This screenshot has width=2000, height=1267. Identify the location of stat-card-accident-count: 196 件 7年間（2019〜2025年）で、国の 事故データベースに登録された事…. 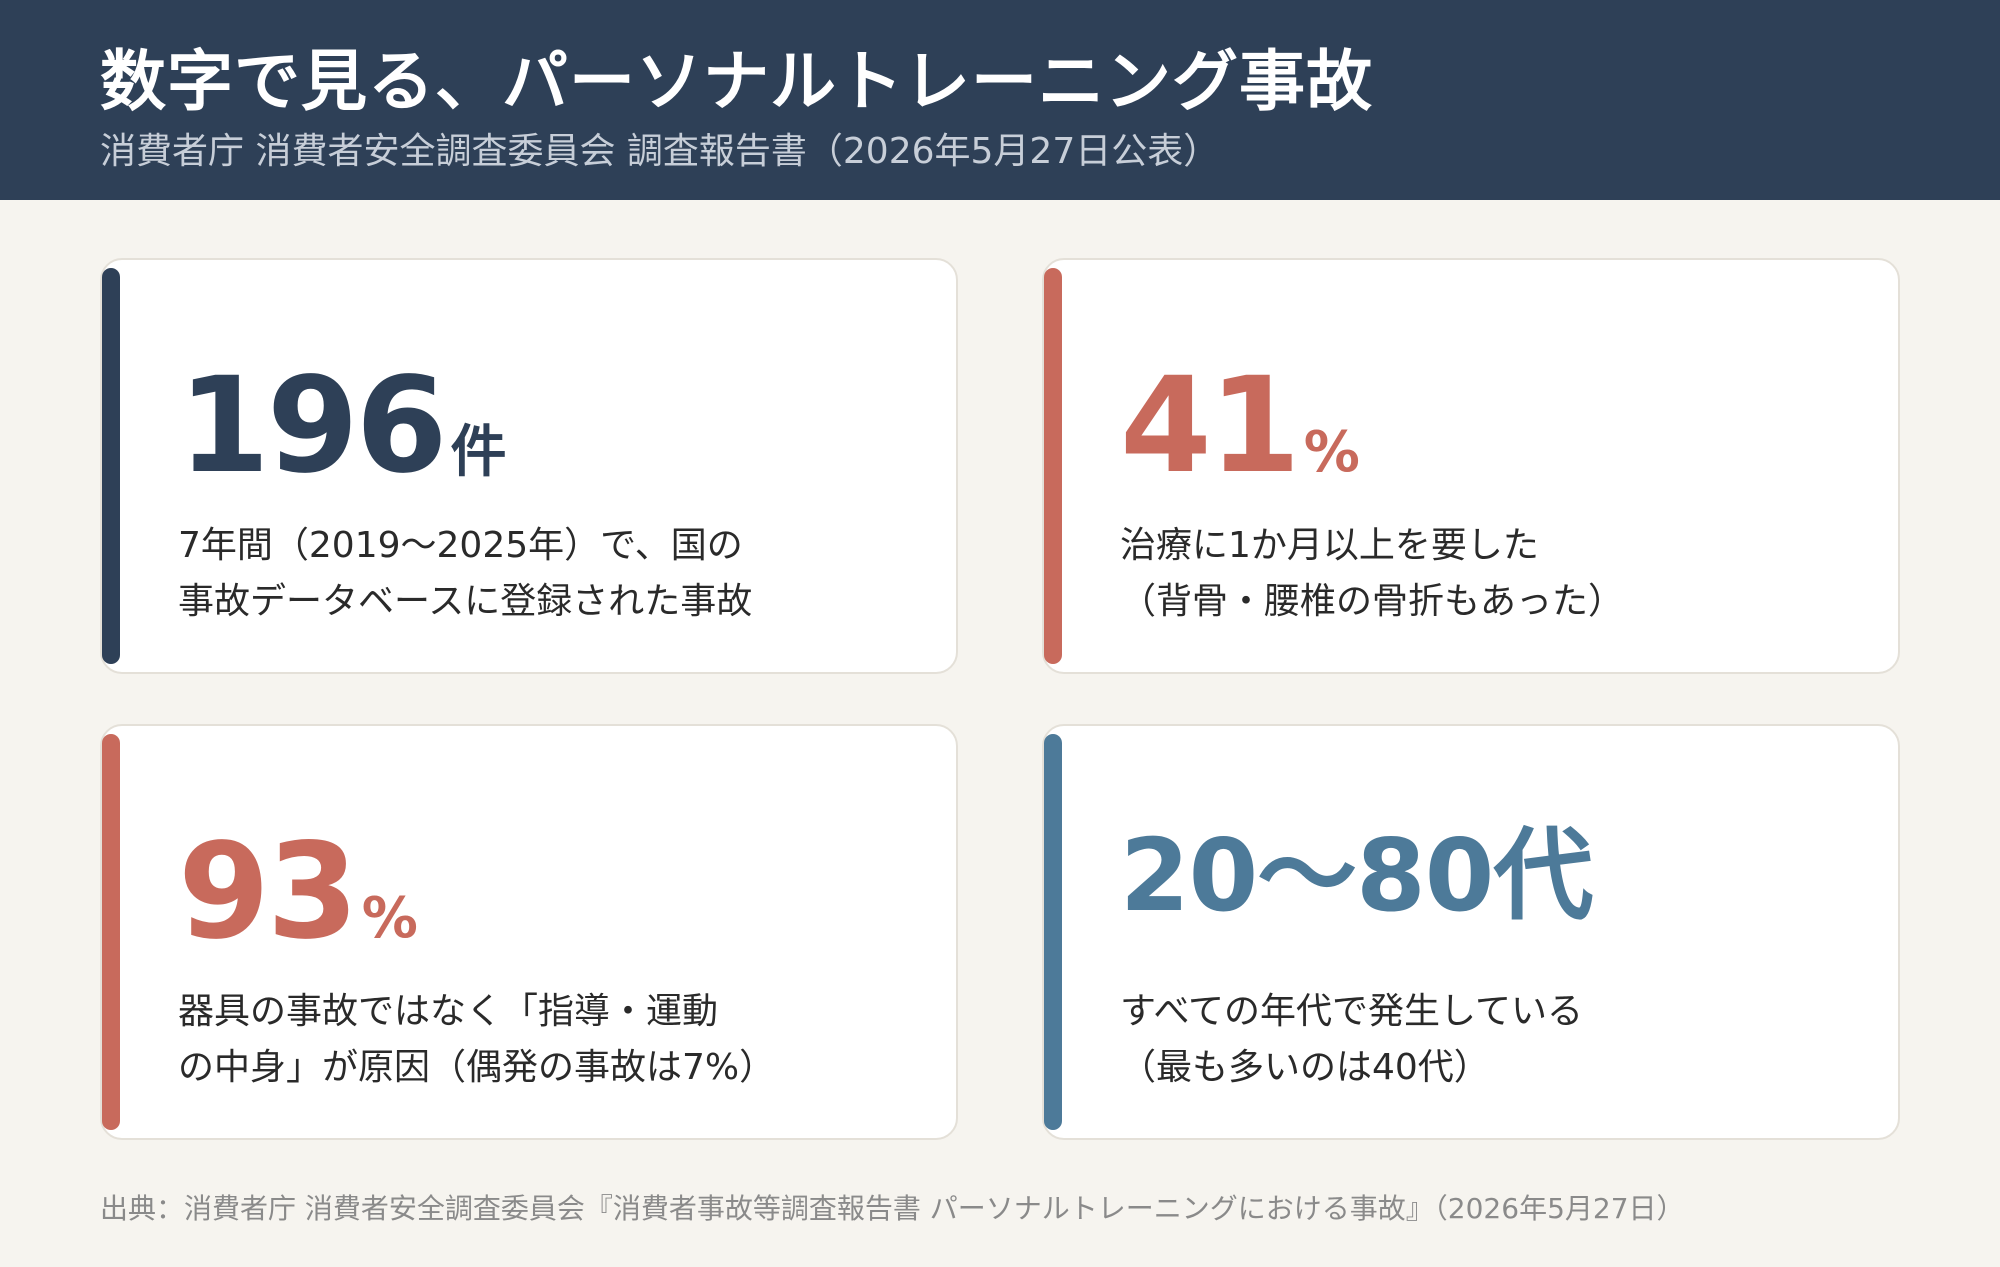
(529, 466).